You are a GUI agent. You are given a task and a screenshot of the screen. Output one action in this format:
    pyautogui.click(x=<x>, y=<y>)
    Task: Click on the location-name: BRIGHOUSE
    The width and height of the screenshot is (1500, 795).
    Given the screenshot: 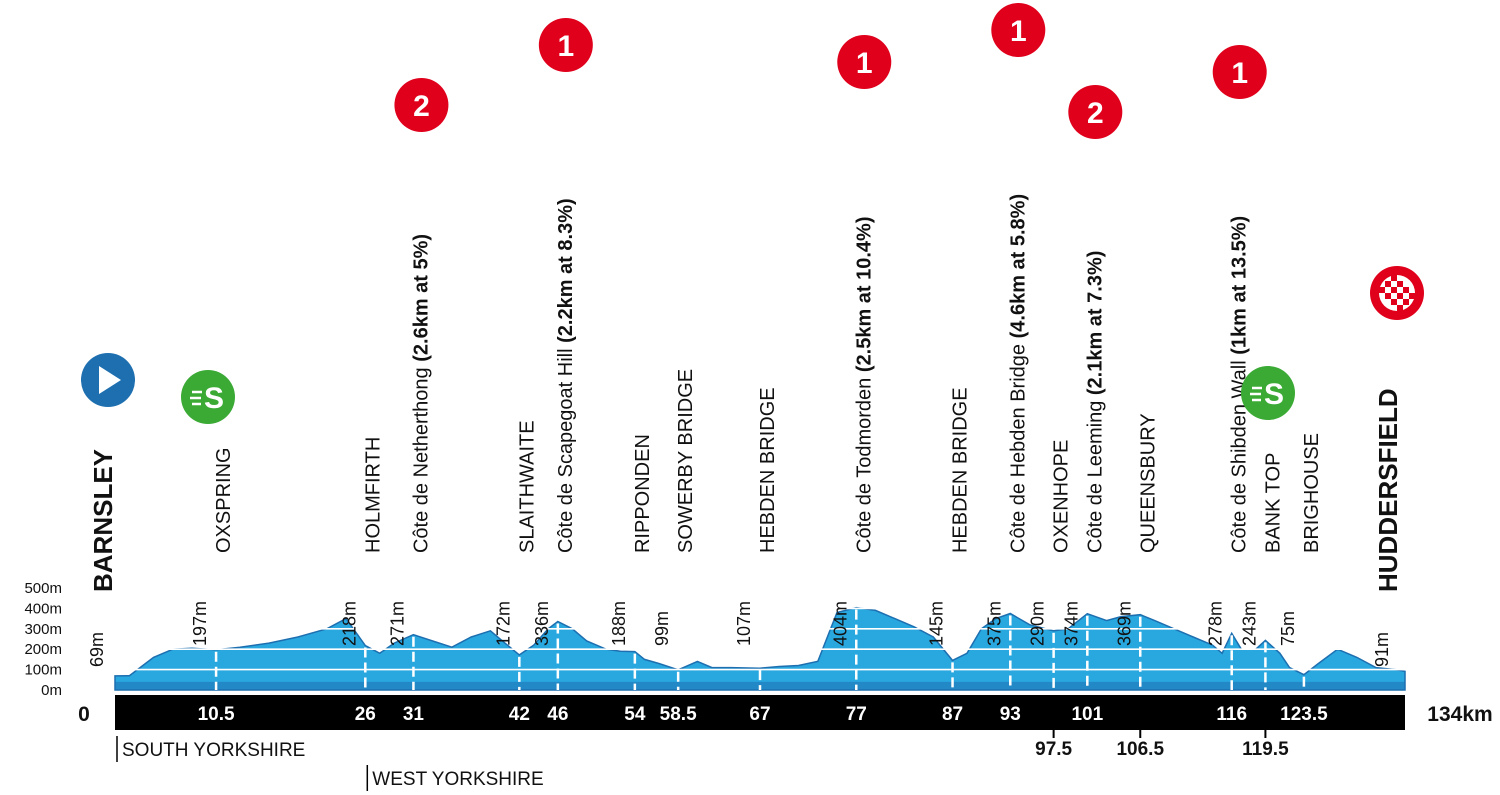 What is the action you would take?
    pyautogui.click(x=1312, y=493)
    